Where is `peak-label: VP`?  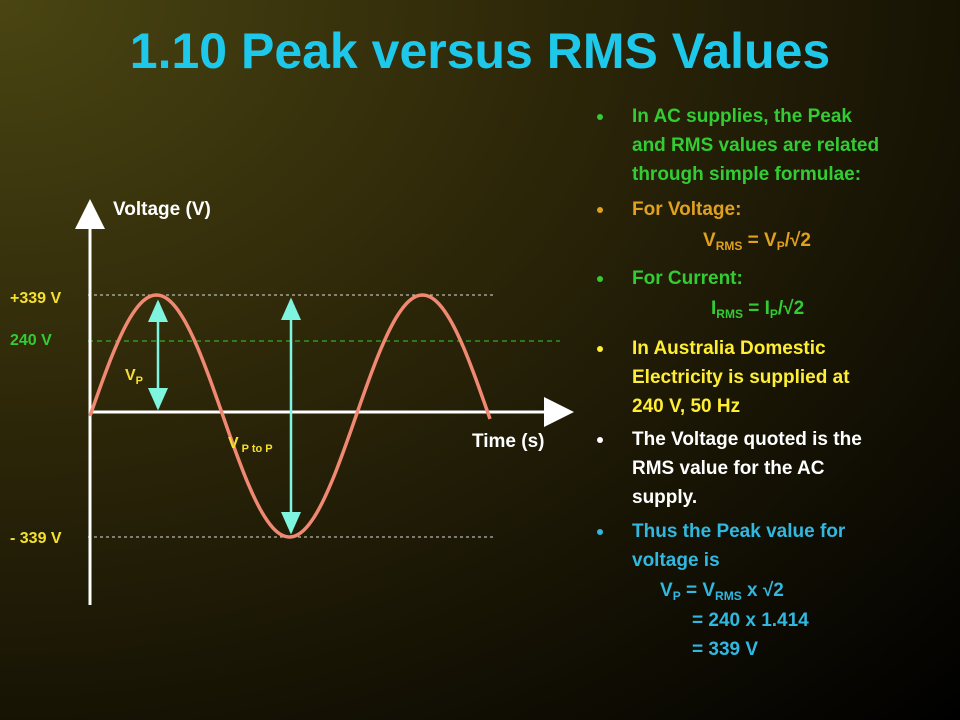 peak-label: VP is located at coordinates (134, 377).